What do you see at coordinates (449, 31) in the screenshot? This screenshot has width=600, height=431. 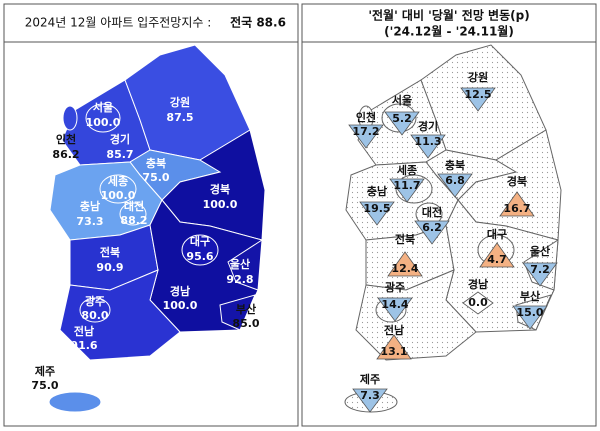 I see `right-subtitle: ('24.12월 - '24.11월)` at bounding box center [449, 31].